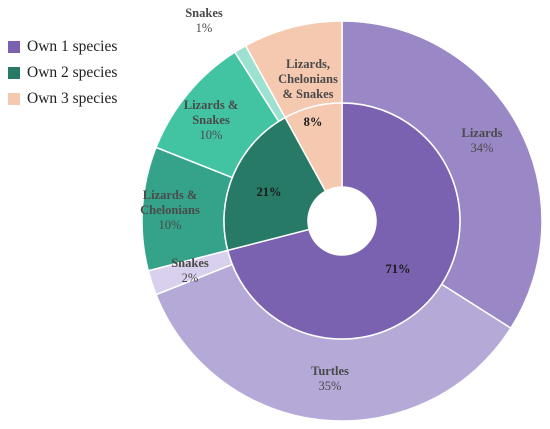  I want to click on inner-label-own-3-species: 8%, so click(313, 122).